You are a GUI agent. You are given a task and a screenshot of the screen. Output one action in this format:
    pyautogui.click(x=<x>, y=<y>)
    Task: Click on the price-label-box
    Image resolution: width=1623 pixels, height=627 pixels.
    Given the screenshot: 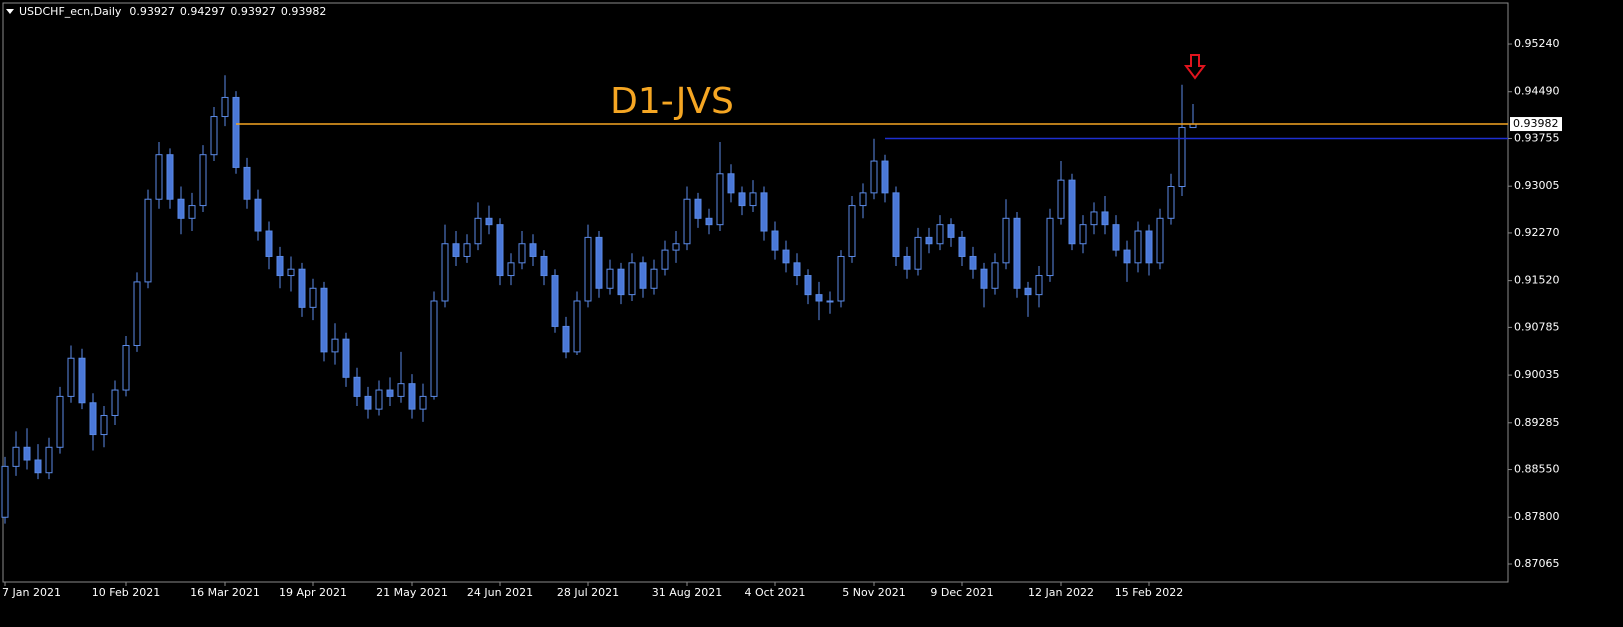 What is the action you would take?
    pyautogui.click(x=1536, y=124)
    